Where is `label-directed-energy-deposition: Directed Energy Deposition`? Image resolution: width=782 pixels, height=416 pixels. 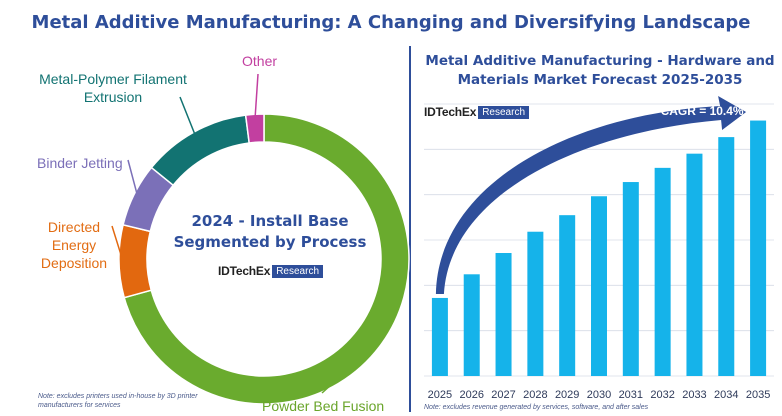
label-directed-energy-deposition: Directed Energy Deposition is located at coordinates (74, 245).